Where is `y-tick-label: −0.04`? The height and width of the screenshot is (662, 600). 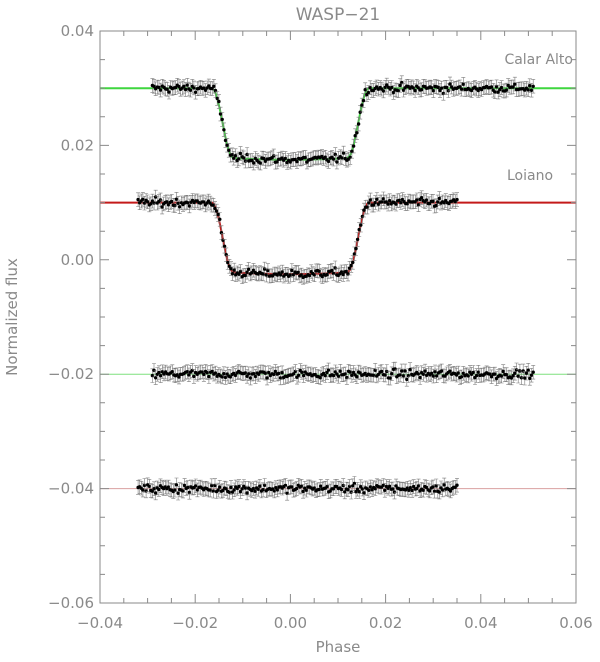 y-tick-label: −0.04 is located at coordinates (71, 489).